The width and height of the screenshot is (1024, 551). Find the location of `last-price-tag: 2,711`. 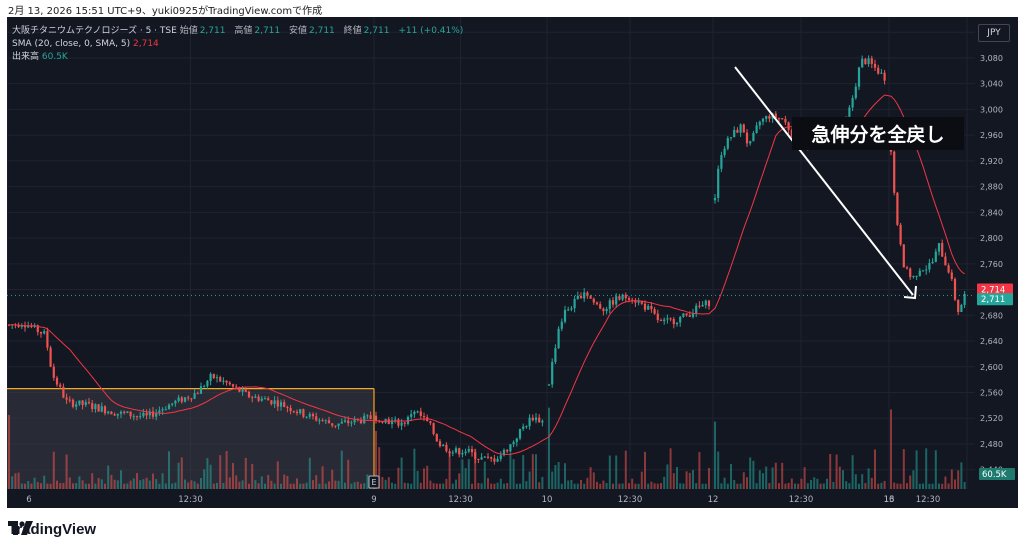

last-price-tag: 2,711 is located at coordinates (995, 299).